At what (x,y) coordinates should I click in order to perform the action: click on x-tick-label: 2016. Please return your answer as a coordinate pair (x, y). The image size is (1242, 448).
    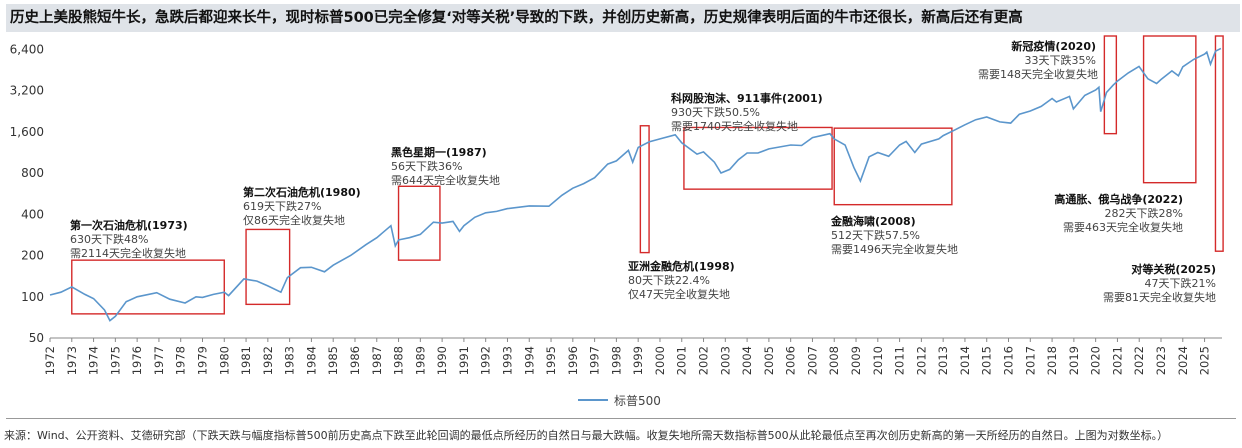
    Looking at the image, I should click on (1009, 360).